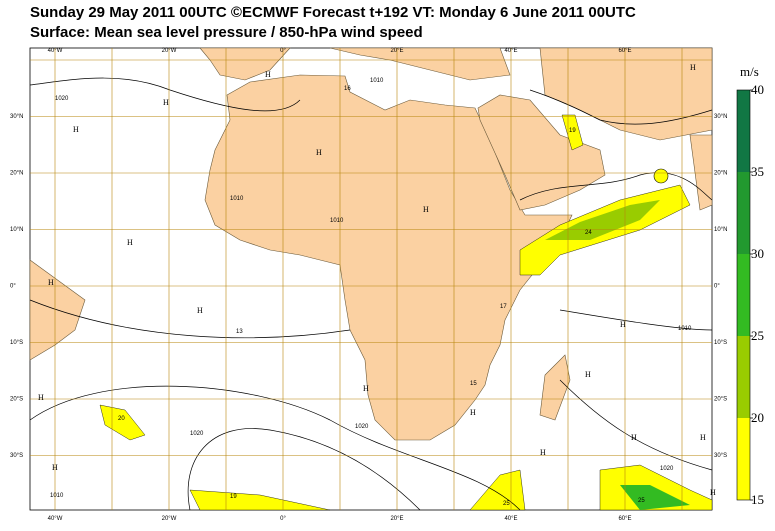  I want to click on land-india, so click(701, 172).